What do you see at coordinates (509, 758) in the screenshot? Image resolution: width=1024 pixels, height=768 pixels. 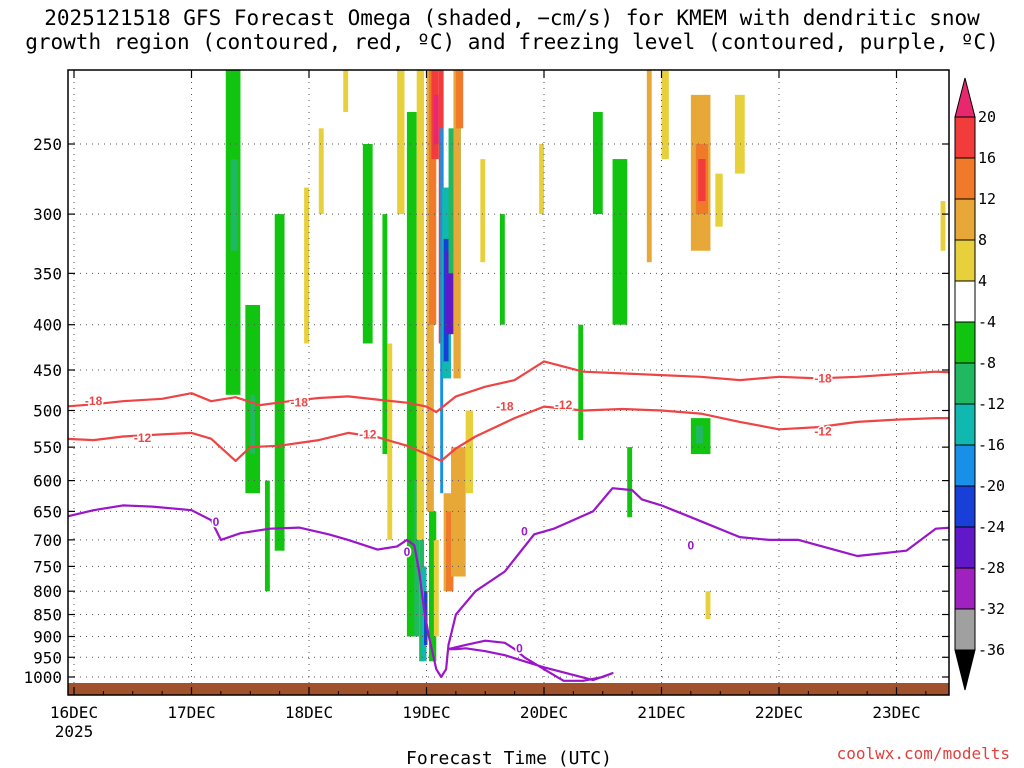 I see `x-axis-label: Forecast Time (UTC)` at bounding box center [509, 758].